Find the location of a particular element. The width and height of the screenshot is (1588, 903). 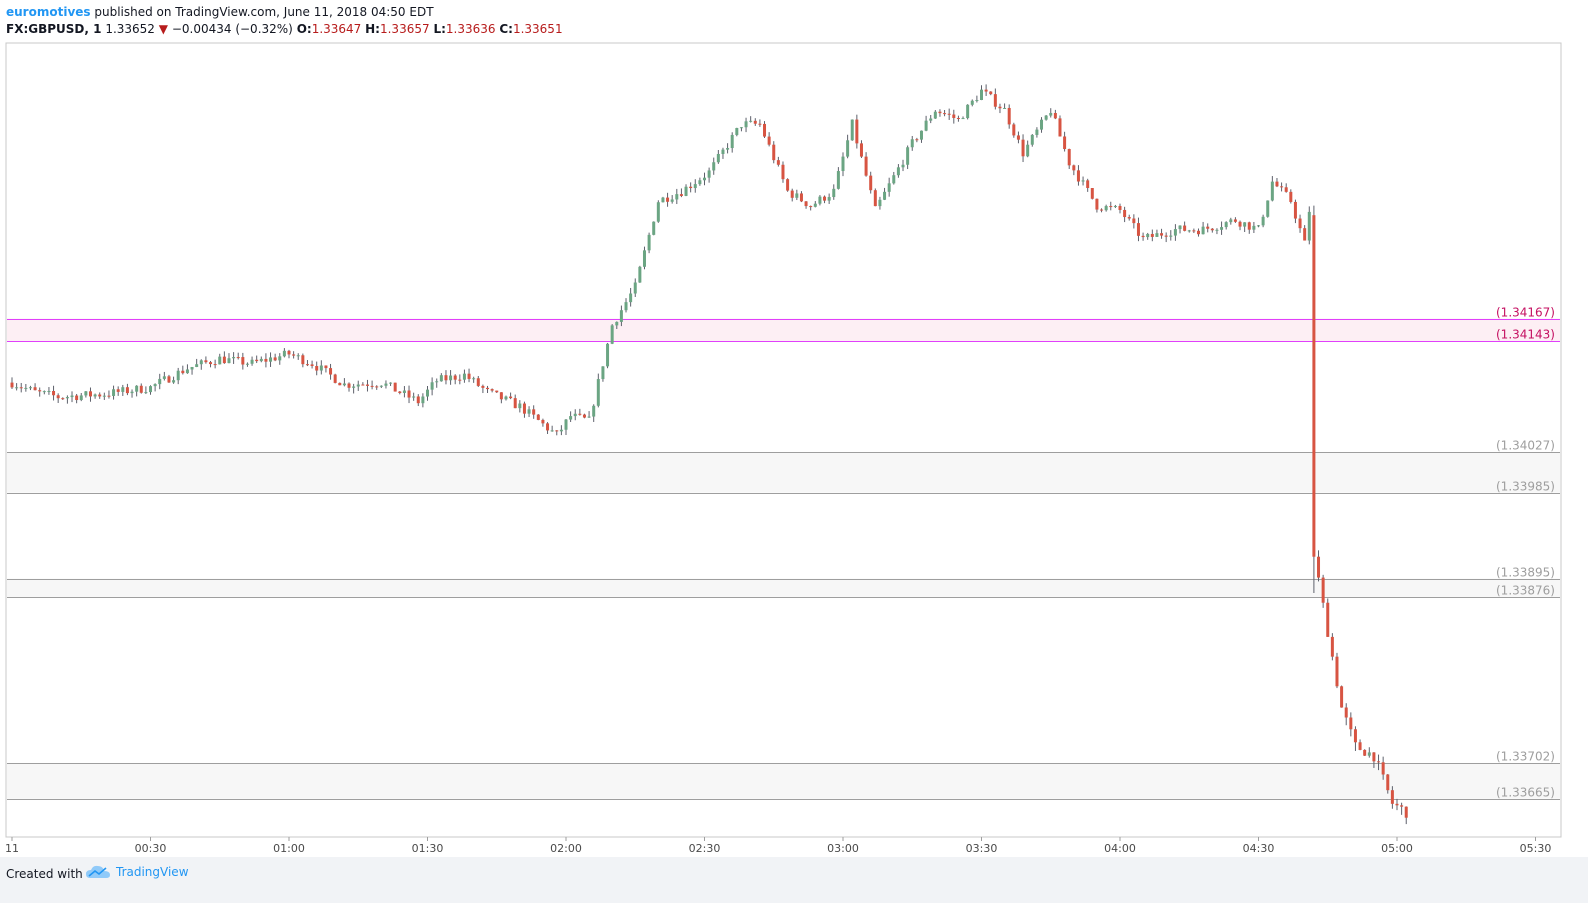

high-label: H: is located at coordinates (372, 29).